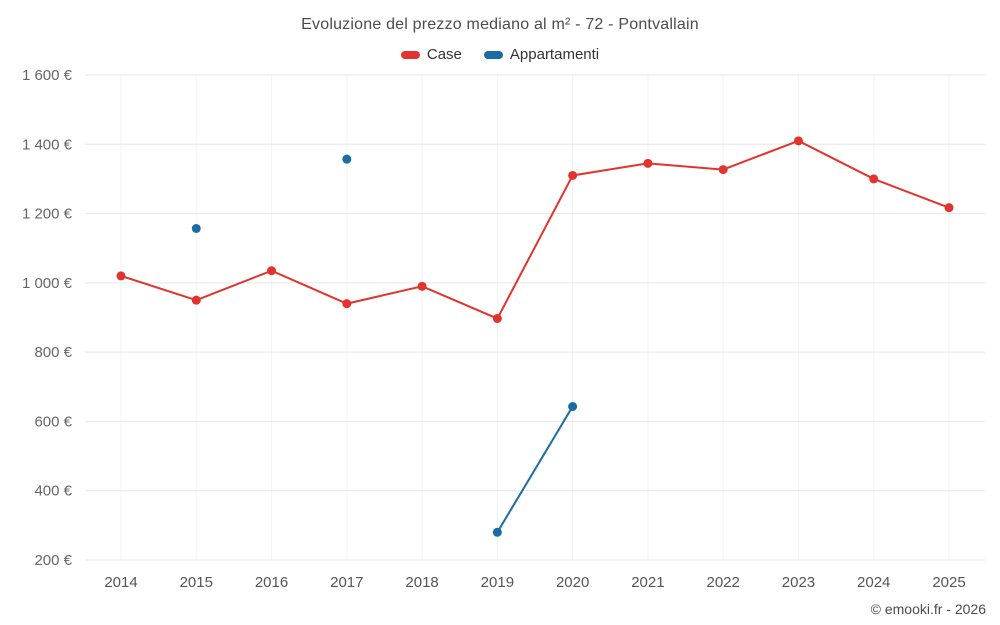 The image size is (1000, 625). What do you see at coordinates (410, 54) in the screenshot?
I see `legend-swatch-case-icon` at bounding box center [410, 54].